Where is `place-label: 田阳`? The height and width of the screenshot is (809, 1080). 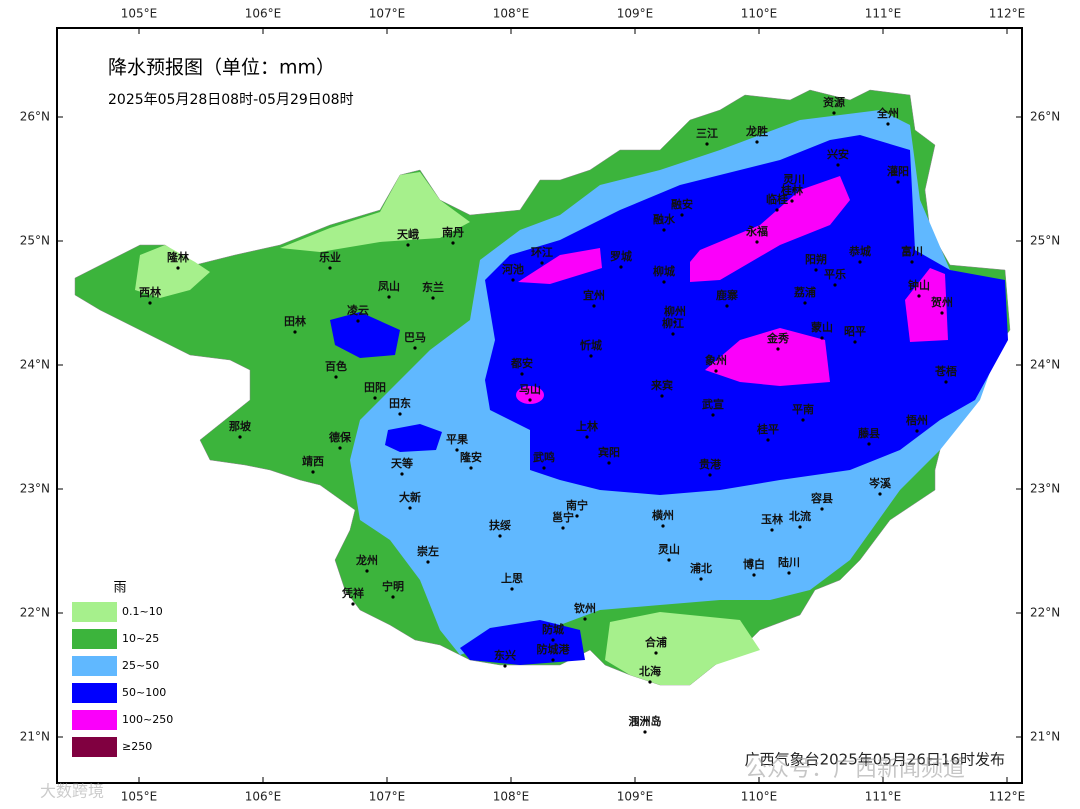 place-label: 田阳 is located at coordinates (375, 387).